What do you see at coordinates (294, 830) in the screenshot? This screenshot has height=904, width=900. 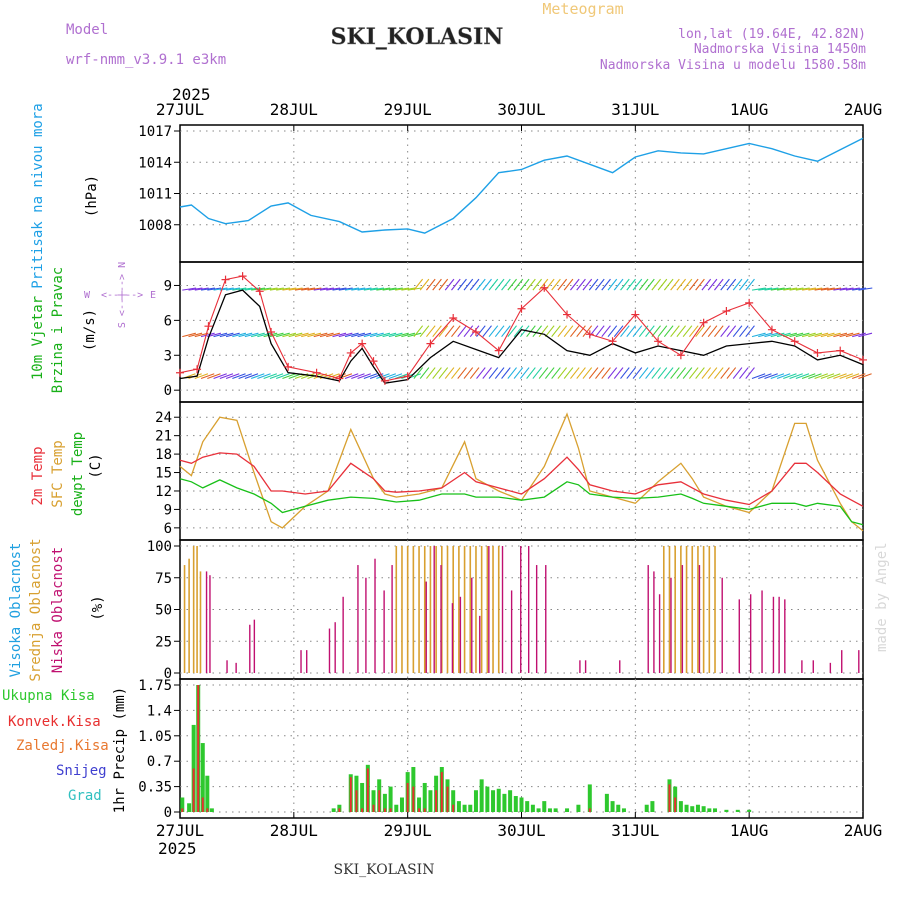 I see `x-tick-label-bottom: 28JUL` at bounding box center [294, 830].